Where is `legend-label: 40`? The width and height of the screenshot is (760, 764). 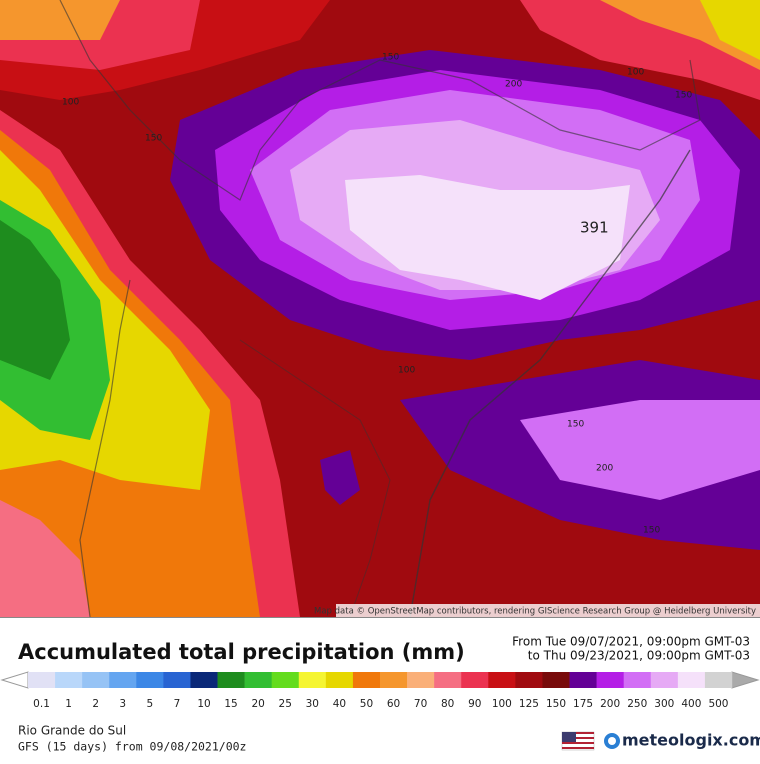 legend-label: 40 is located at coordinates (339, 704).